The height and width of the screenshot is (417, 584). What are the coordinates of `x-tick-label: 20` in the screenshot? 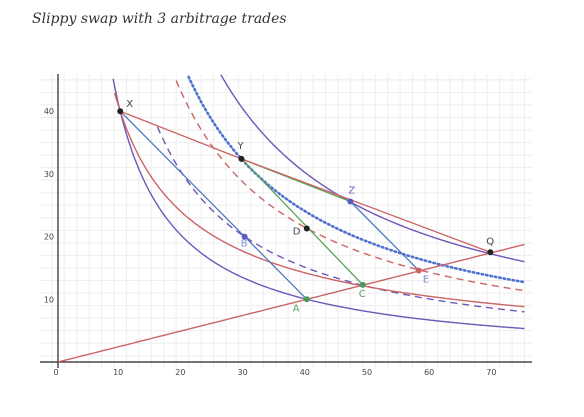 It's located at (180, 372).